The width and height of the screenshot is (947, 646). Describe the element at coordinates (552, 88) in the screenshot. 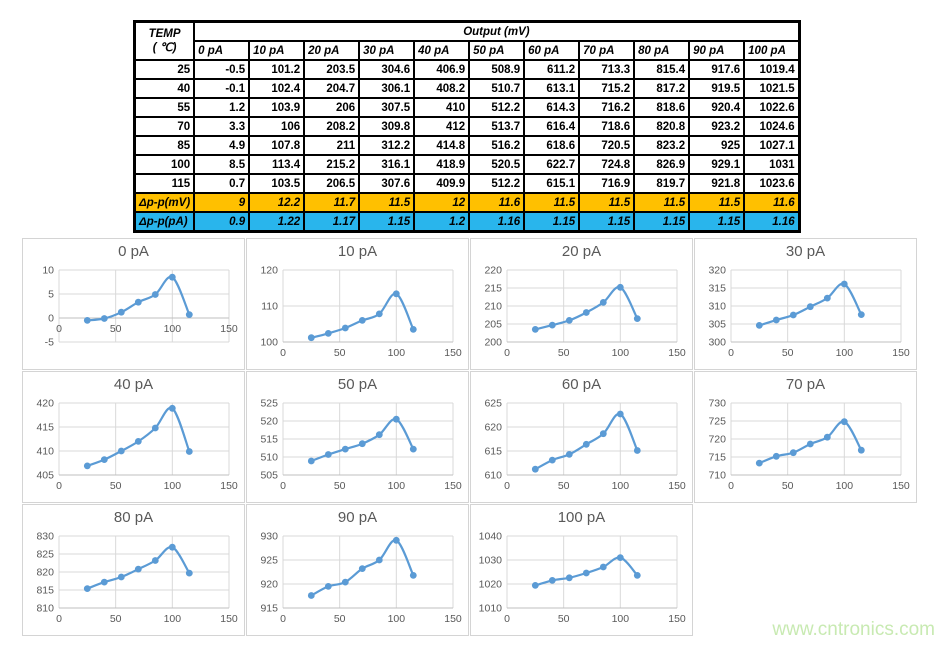

I see `value-cell: 613.1` at that location.